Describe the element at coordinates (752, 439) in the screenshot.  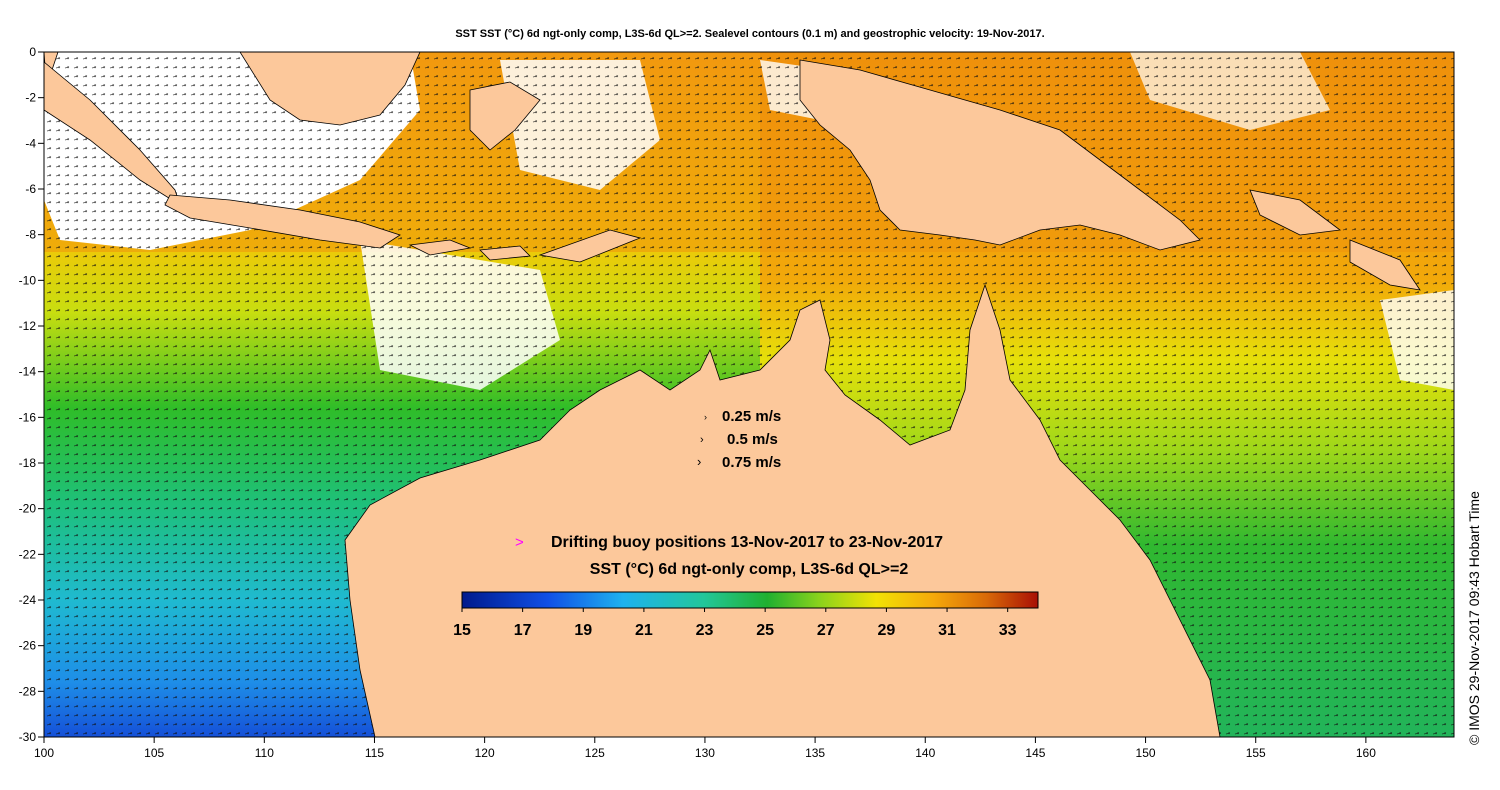
I see `velocity-label-05: 0.5 m/s` at that location.